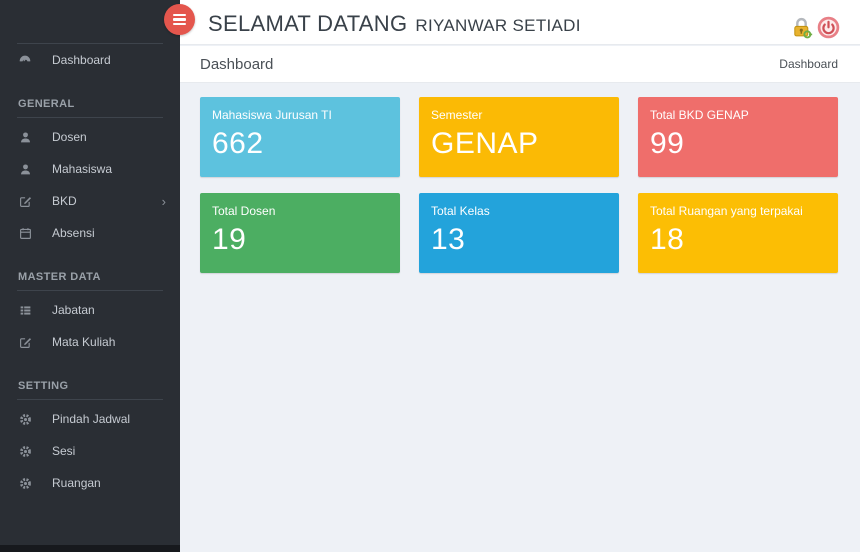  Describe the element at coordinates (90, 451) in the screenshot. I see `sidebar-item-sesi: Sesi` at that location.